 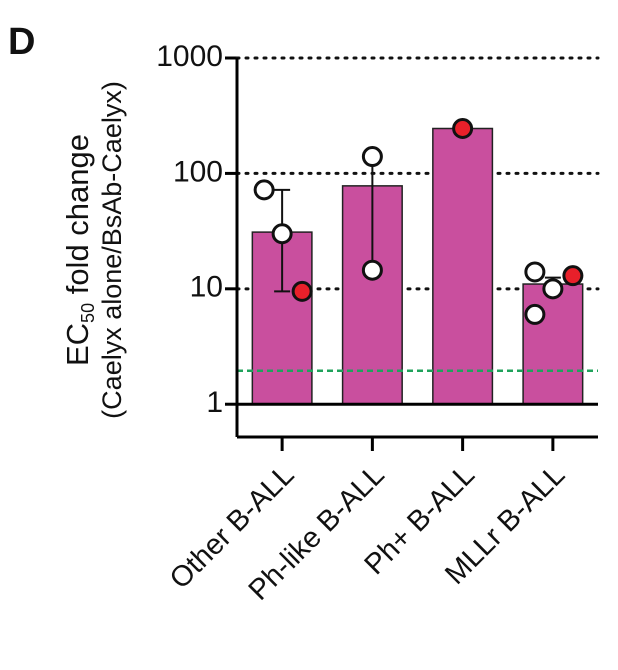 I want to click on y-label-sub: 50, so click(x=88, y=313).